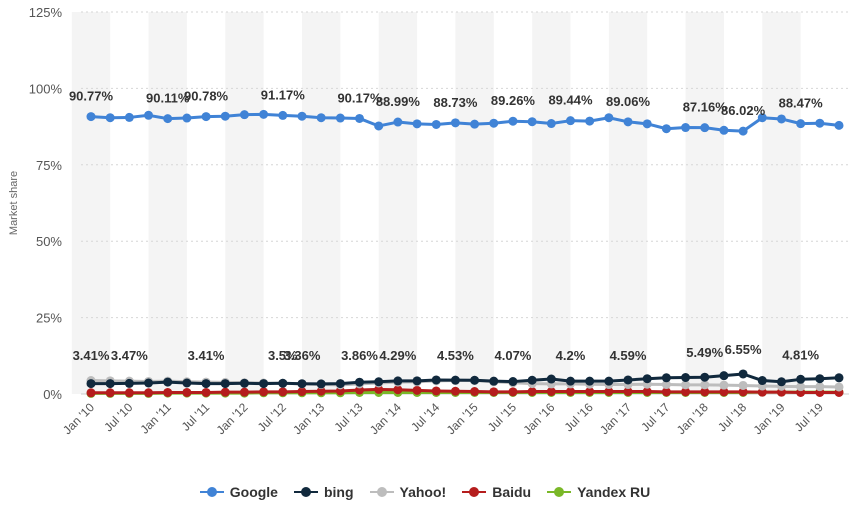  I want to click on legend-label: Baidu, so click(512, 492).